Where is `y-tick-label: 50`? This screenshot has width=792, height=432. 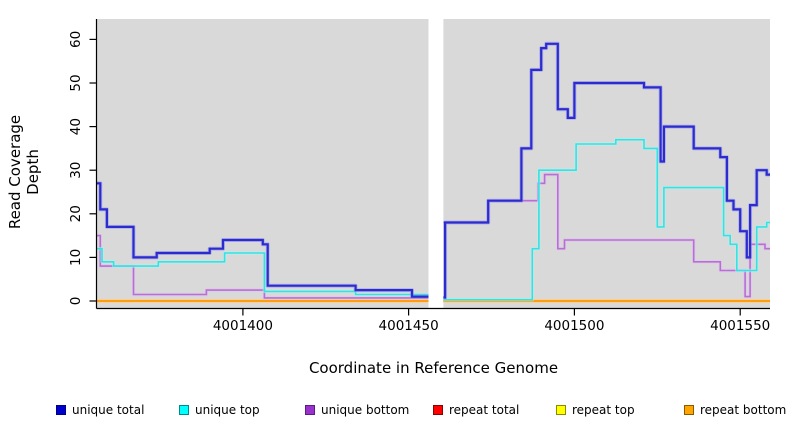
y-tick-label: 50 is located at coordinates (76, 82).